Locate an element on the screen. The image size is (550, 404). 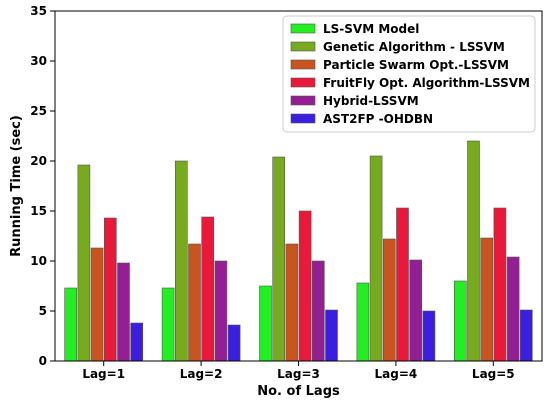
legend-label: FruitFly Opt. Algorithm-LSSVM is located at coordinates (426, 83).